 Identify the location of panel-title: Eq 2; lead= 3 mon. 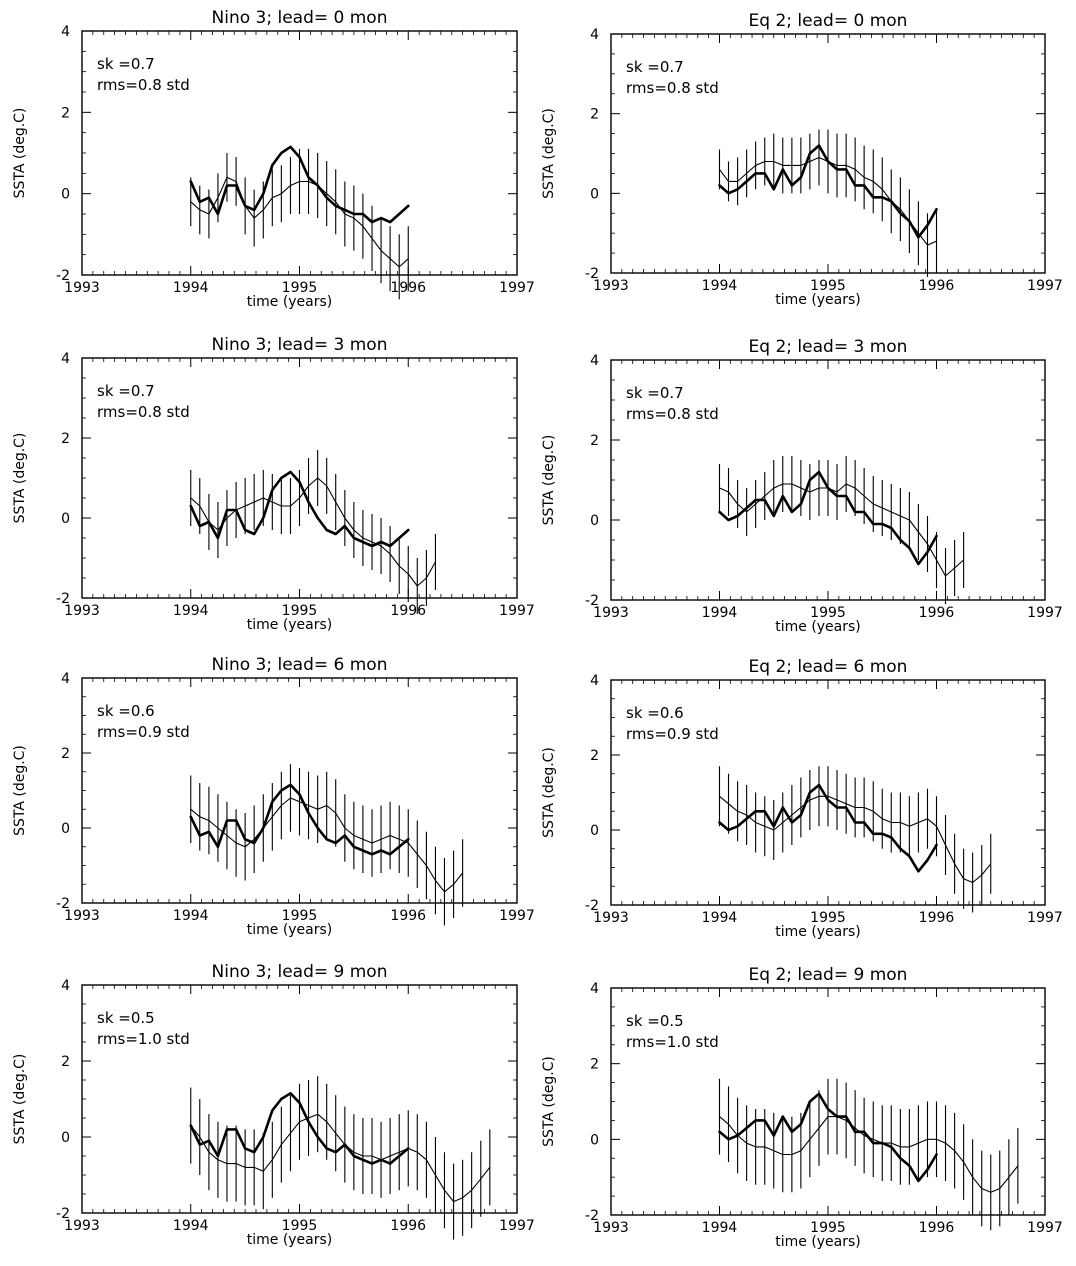
(828, 347).